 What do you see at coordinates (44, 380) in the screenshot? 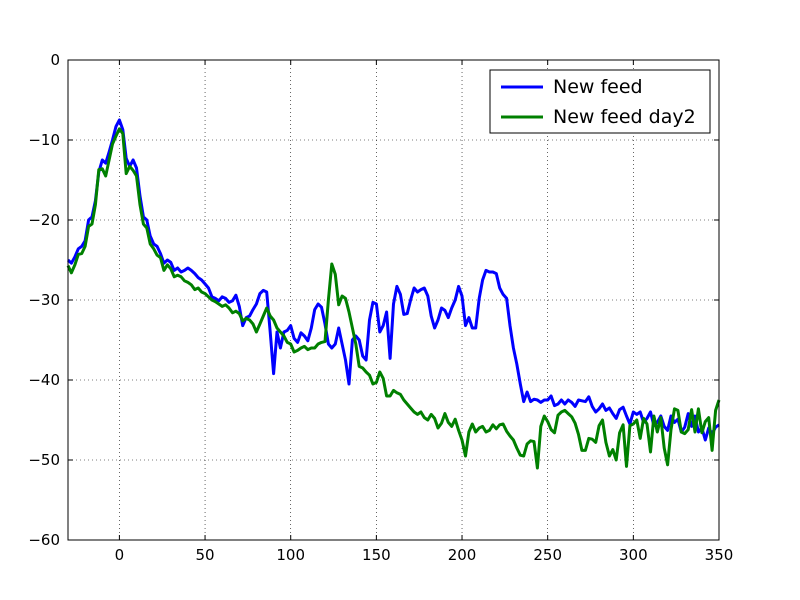
I see `y-tick-label: −40` at bounding box center [44, 380].